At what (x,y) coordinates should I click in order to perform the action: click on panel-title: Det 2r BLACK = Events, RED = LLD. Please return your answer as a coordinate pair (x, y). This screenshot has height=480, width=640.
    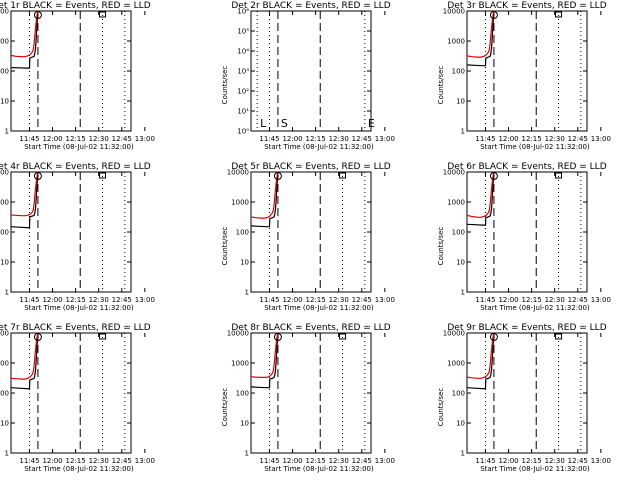
    Looking at the image, I should click on (310, 6).